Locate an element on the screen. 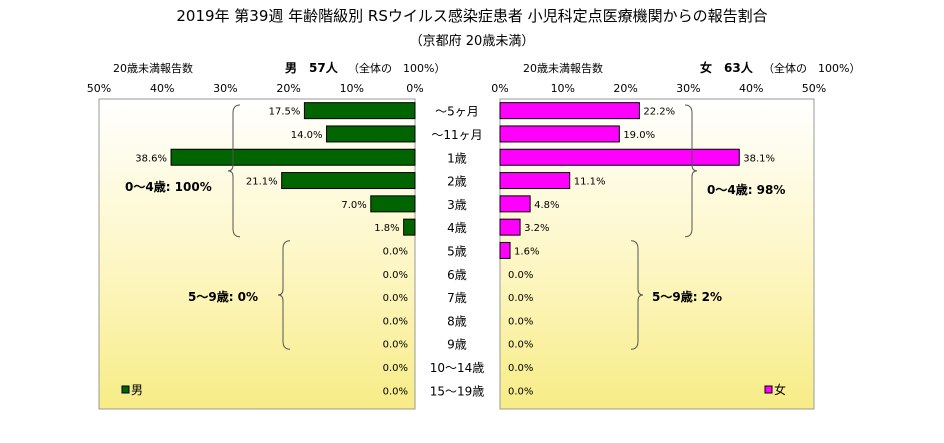 This screenshot has width=944, height=443. legend-swatch-female is located at coordinates (768, 389).